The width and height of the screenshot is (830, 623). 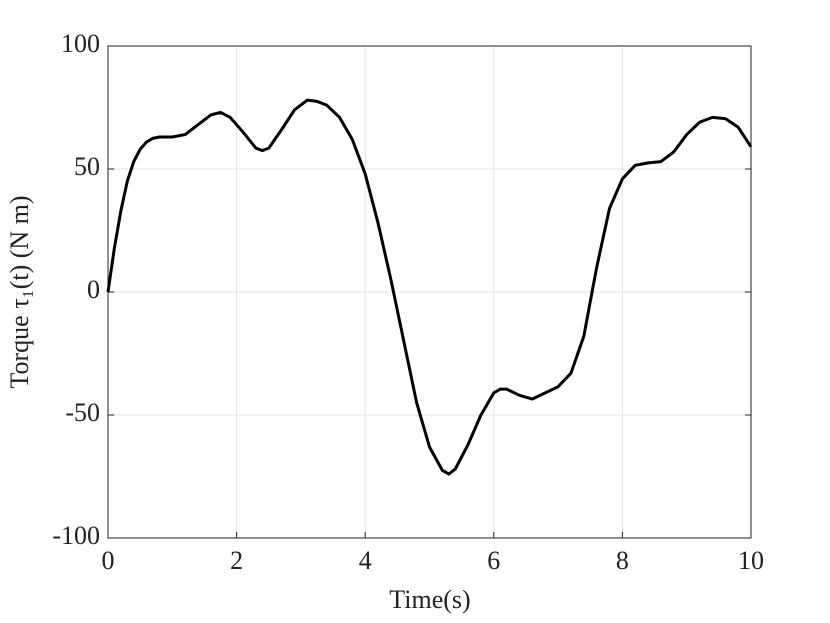 I want to click on y-tick-label: 0, so click(x=93, y=289).